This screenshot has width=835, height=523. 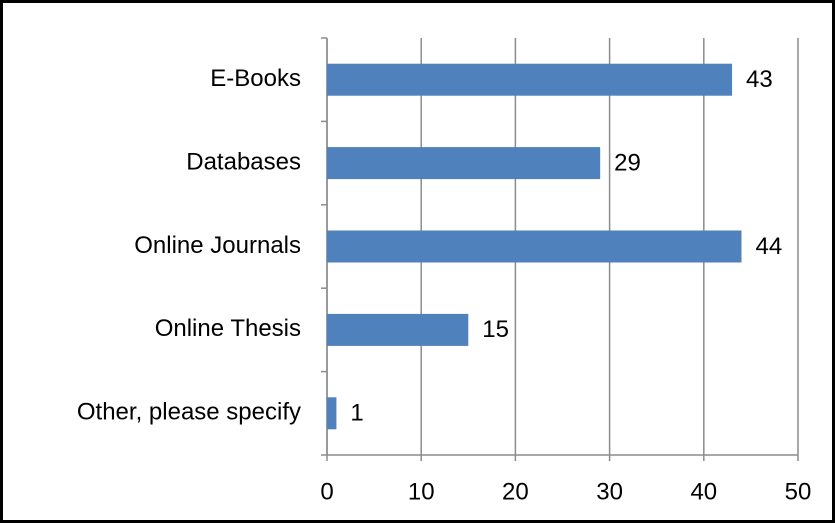 I want to click on data-label: 43, so click(x=759, y=79).